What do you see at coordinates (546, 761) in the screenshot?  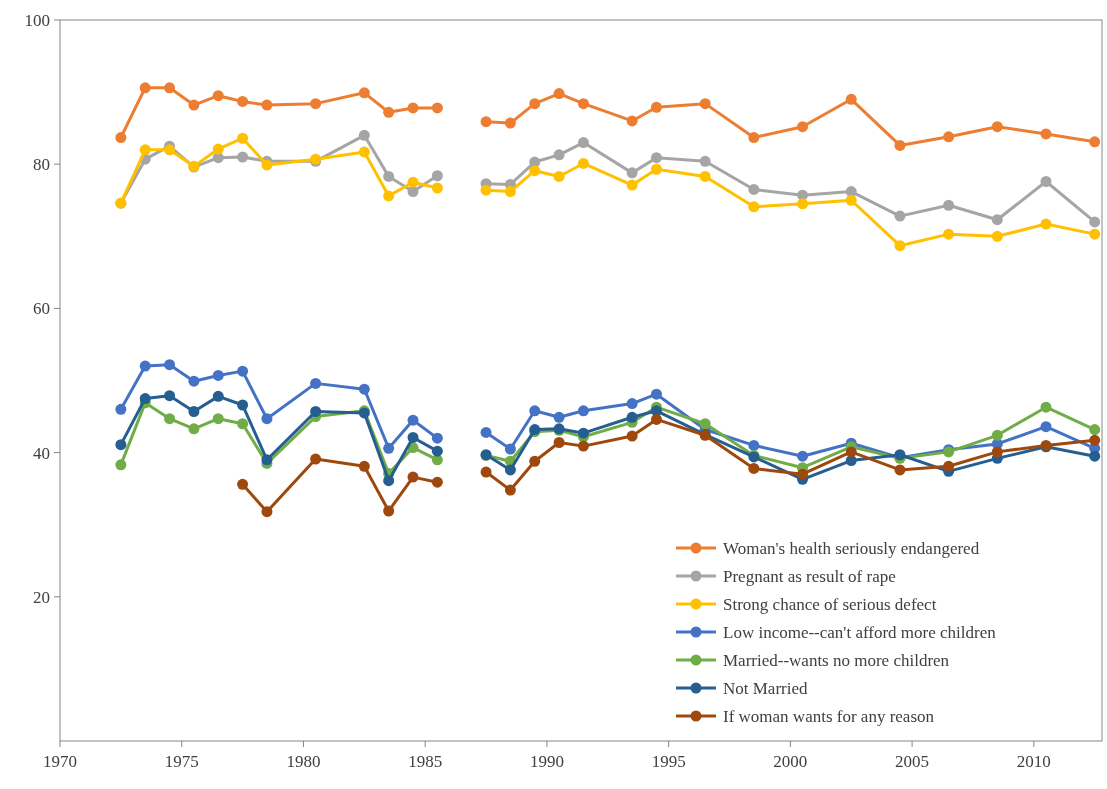 I see `x-tick-label: 1990` at bounding box center [546, 761].